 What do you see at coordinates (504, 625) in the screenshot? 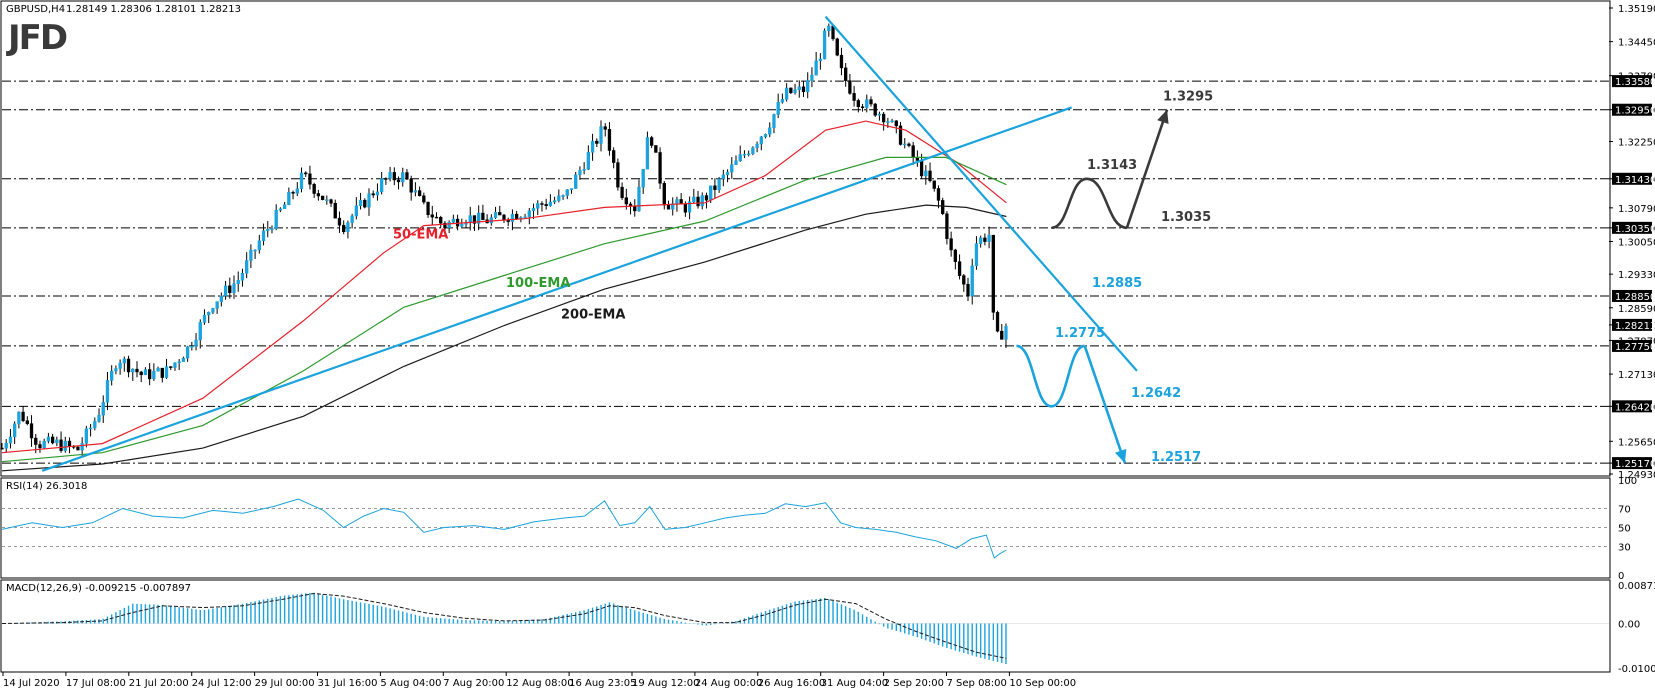
I see `macd-signal-line` at bounding box center [504, 625].